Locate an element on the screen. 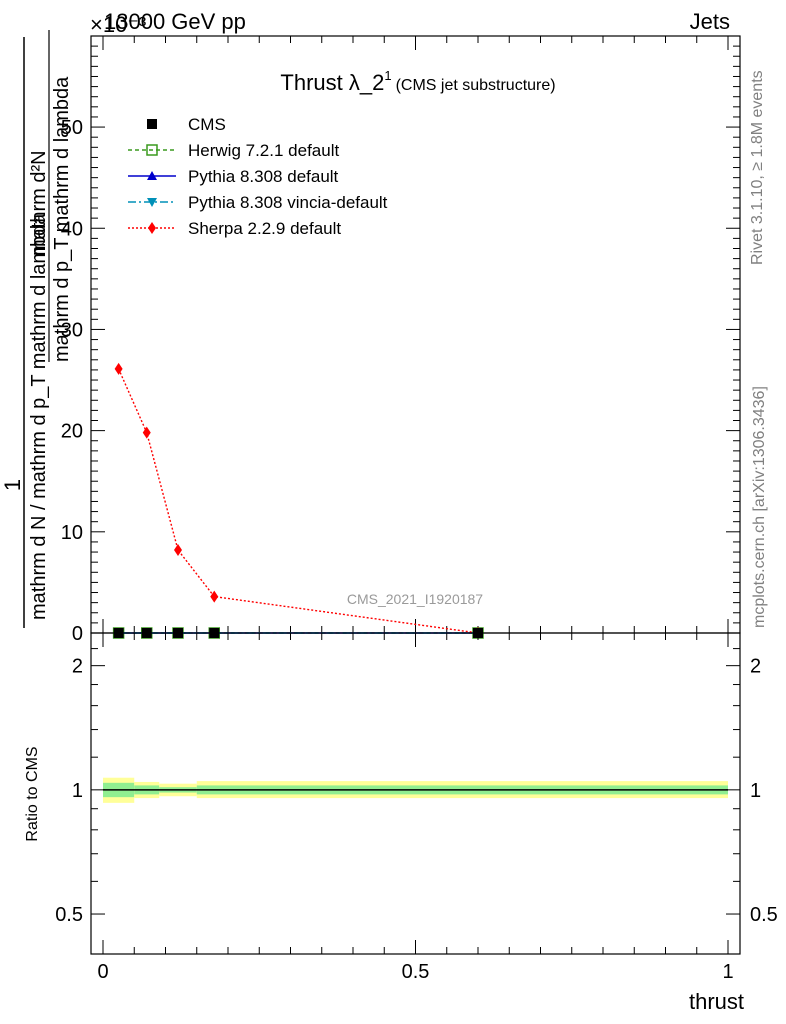 This screenshot has height=1024, width=786. title-subtitle: (CMS jet substructure) is located at coordinates (476, 85).